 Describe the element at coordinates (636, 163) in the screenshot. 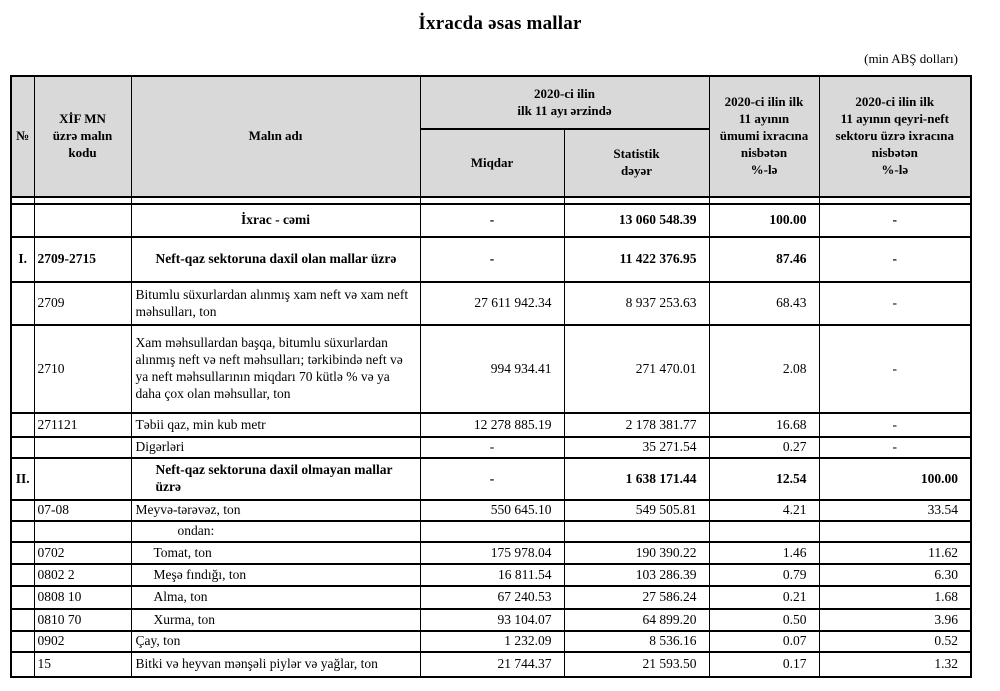

I see `header-statistical-value: Statistik dəyər` at that location.